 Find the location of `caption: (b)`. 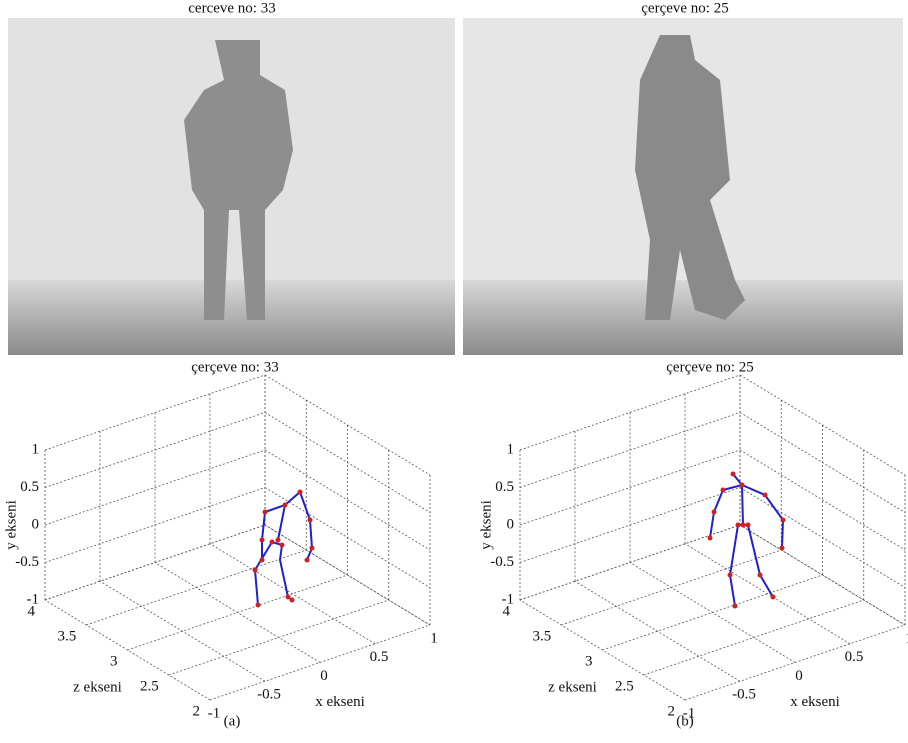

caption: (b) is located at coordinates (685, 721).